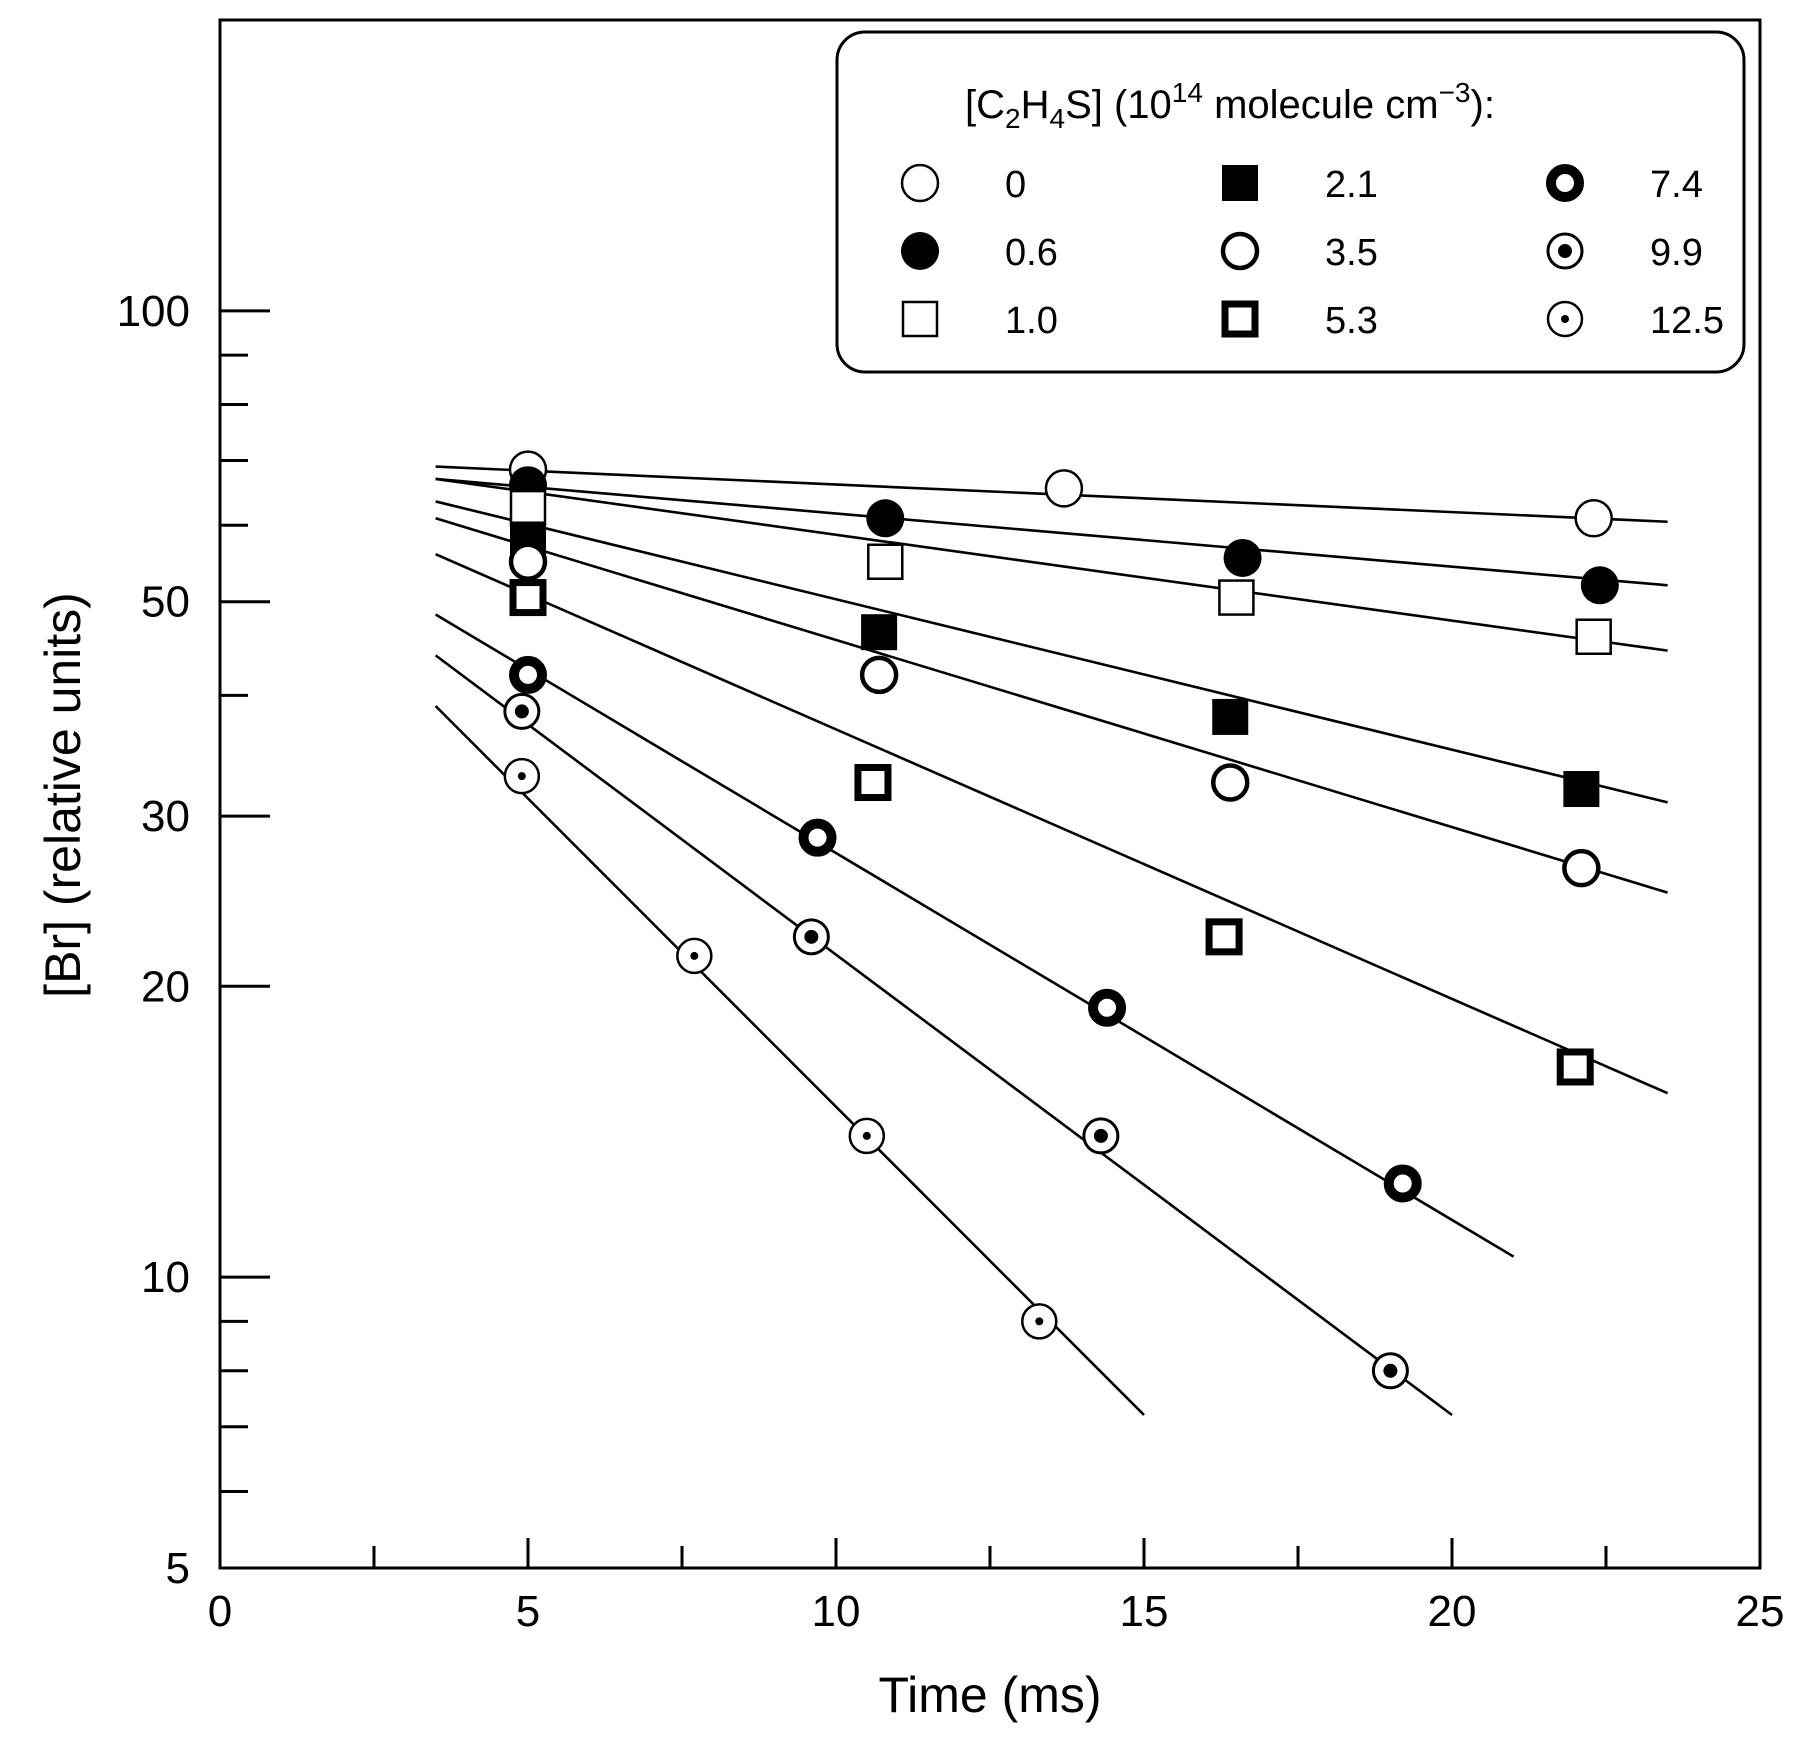  What do you see at coordinates (193, 940) in the screenshot?
I see `y-axis-ticks: 5 10 20 30 50 100` at bounding box center [193, 940].